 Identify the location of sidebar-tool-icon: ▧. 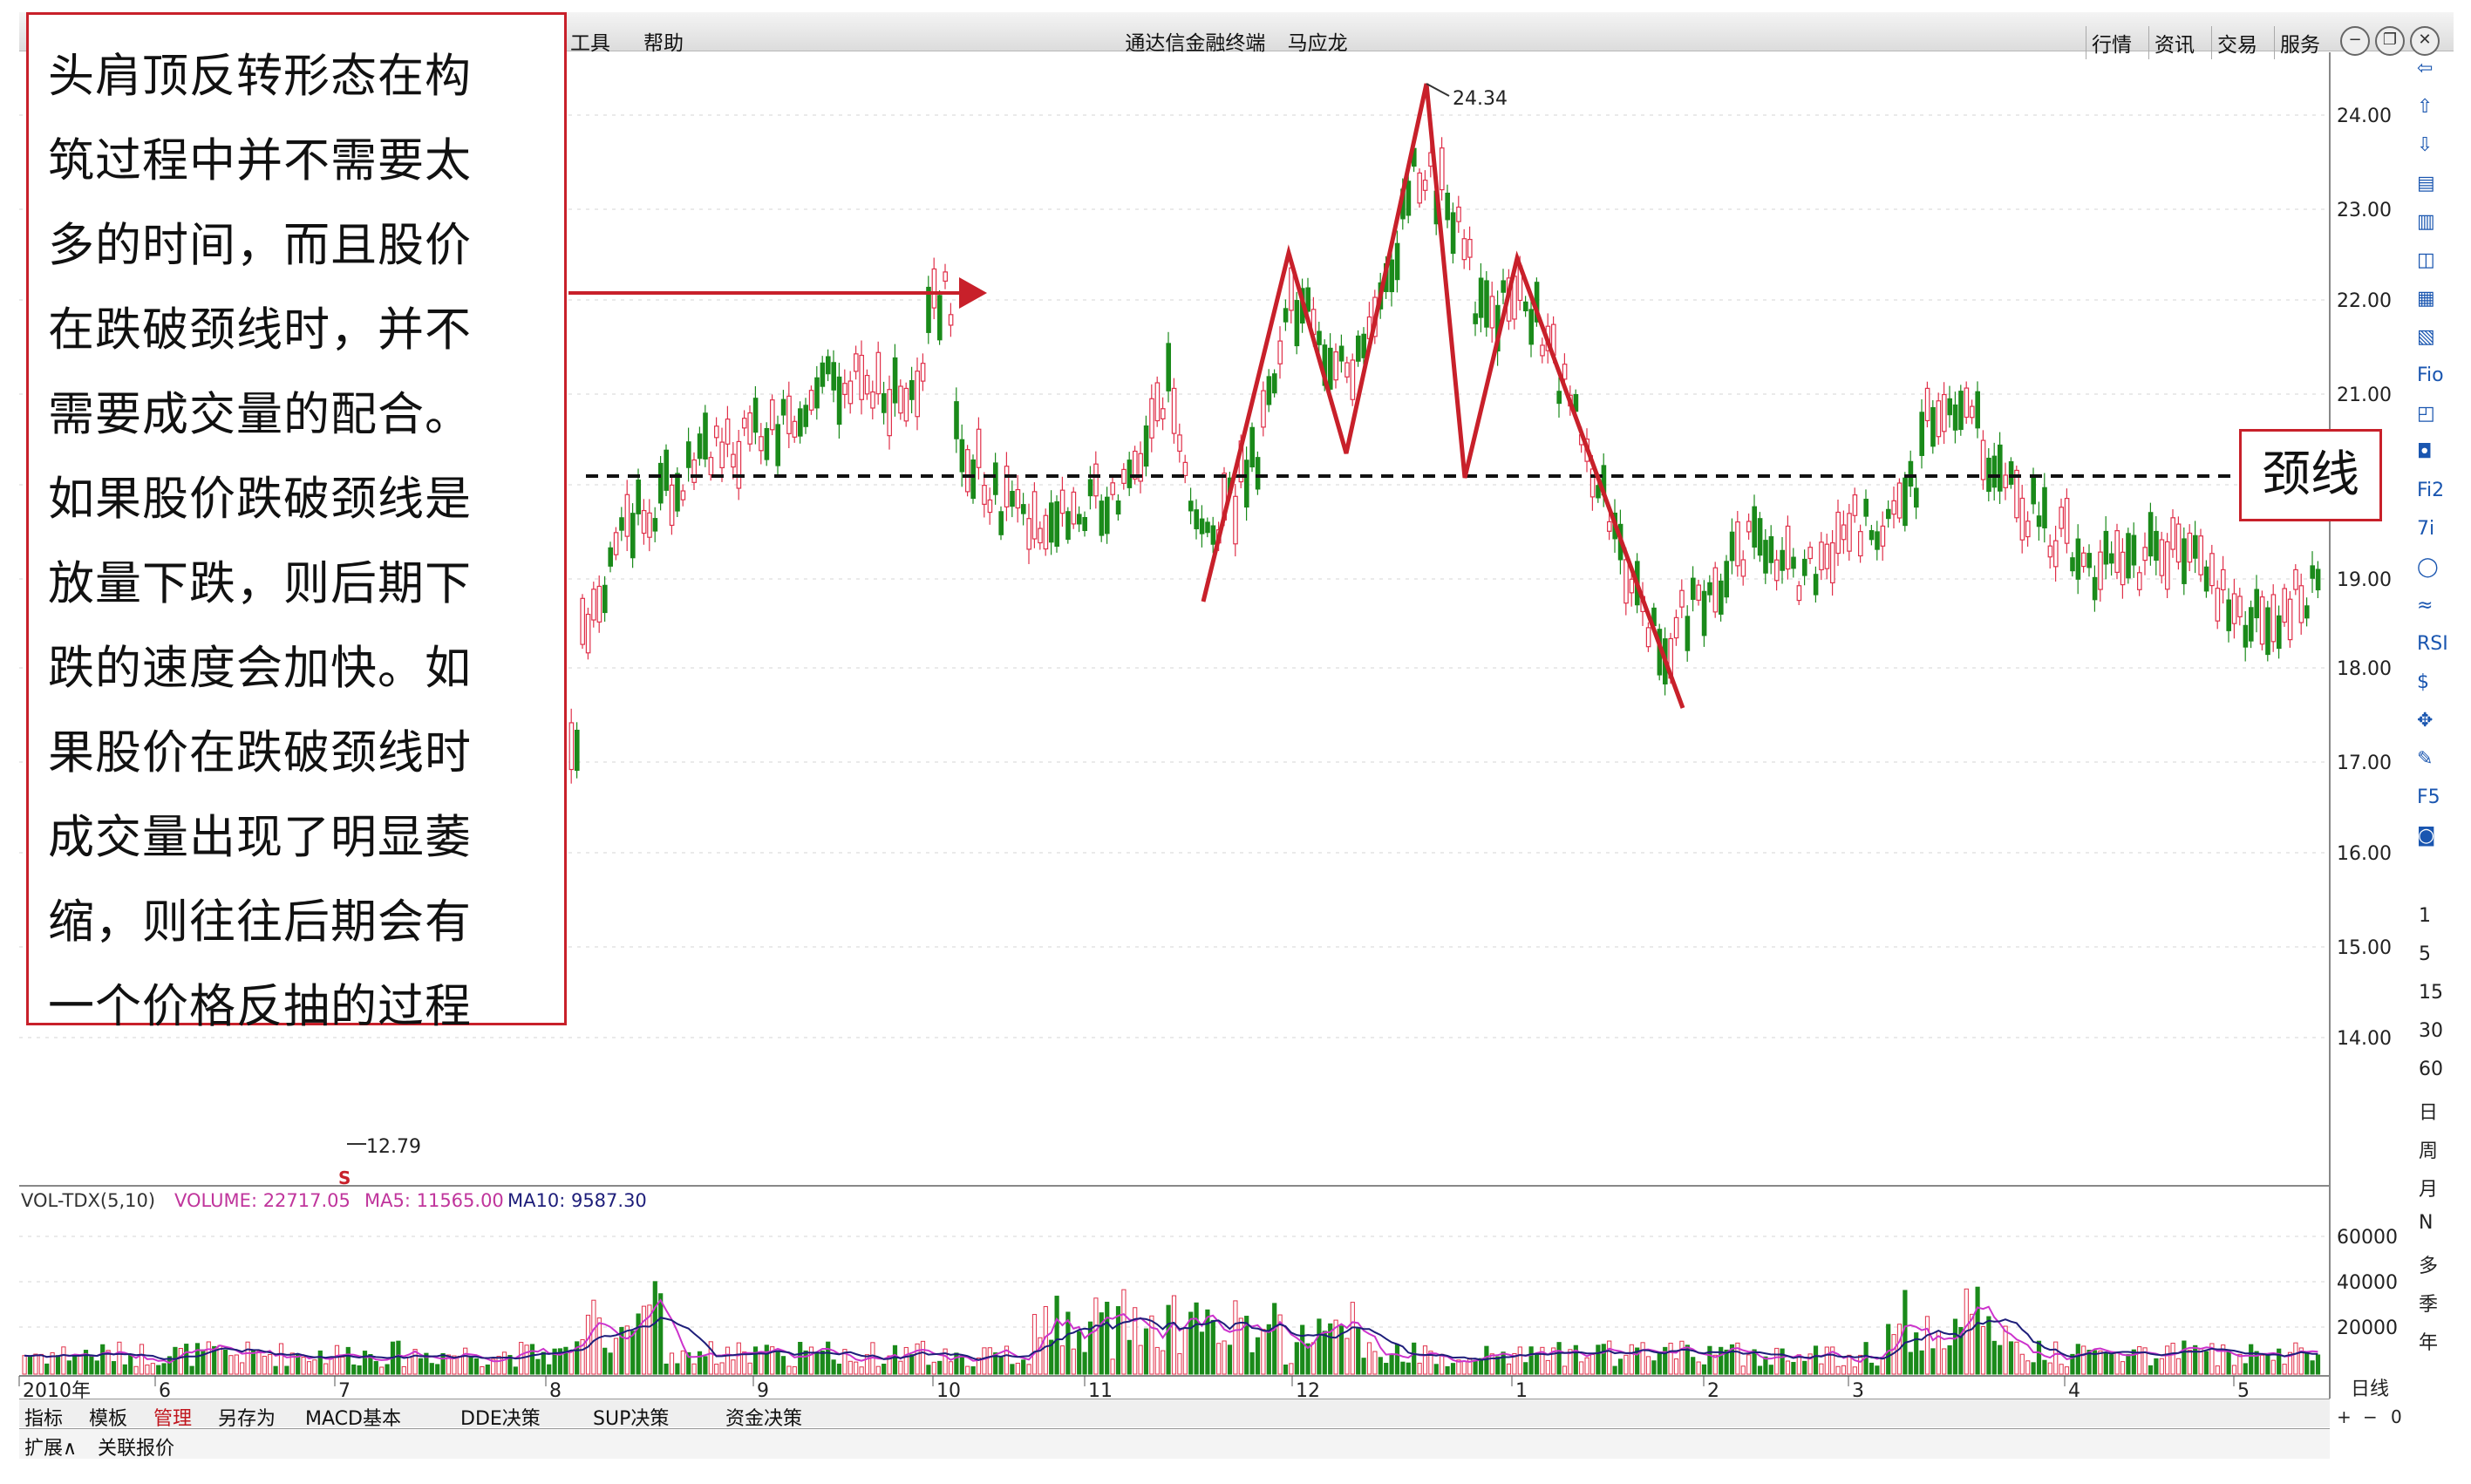
(2426, 337).